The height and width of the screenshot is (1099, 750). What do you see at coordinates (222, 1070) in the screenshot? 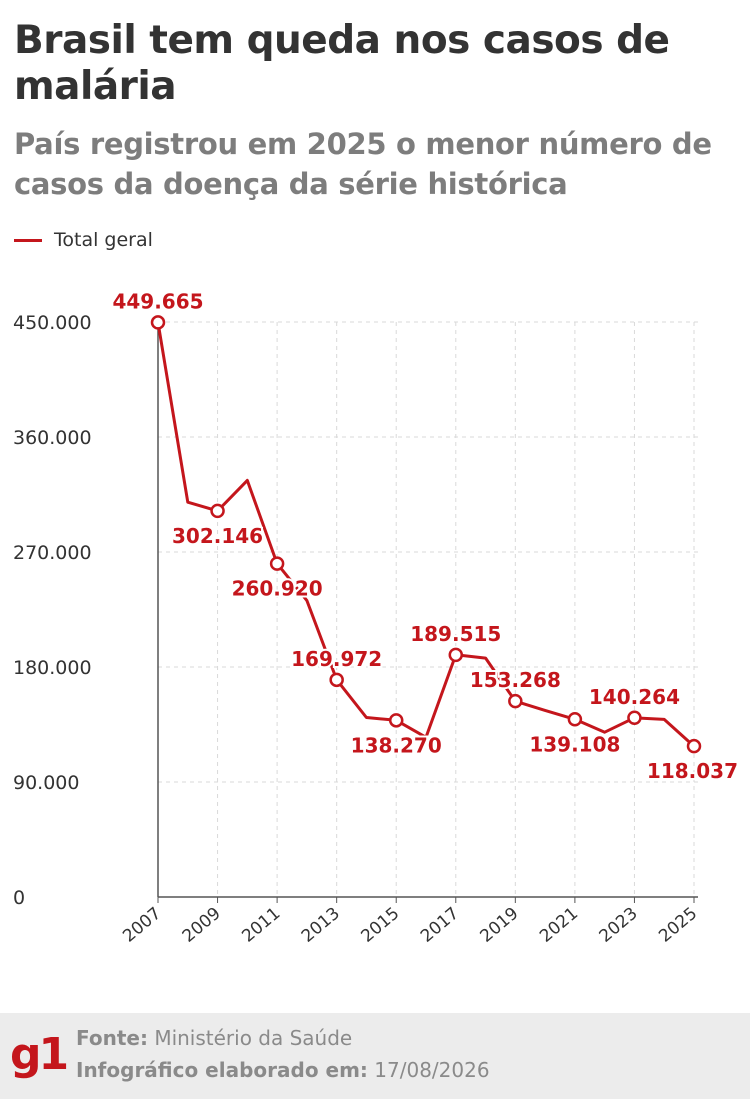
I see `date-label: Infográfico elaborado em:` at bounding box center [222, 1070].